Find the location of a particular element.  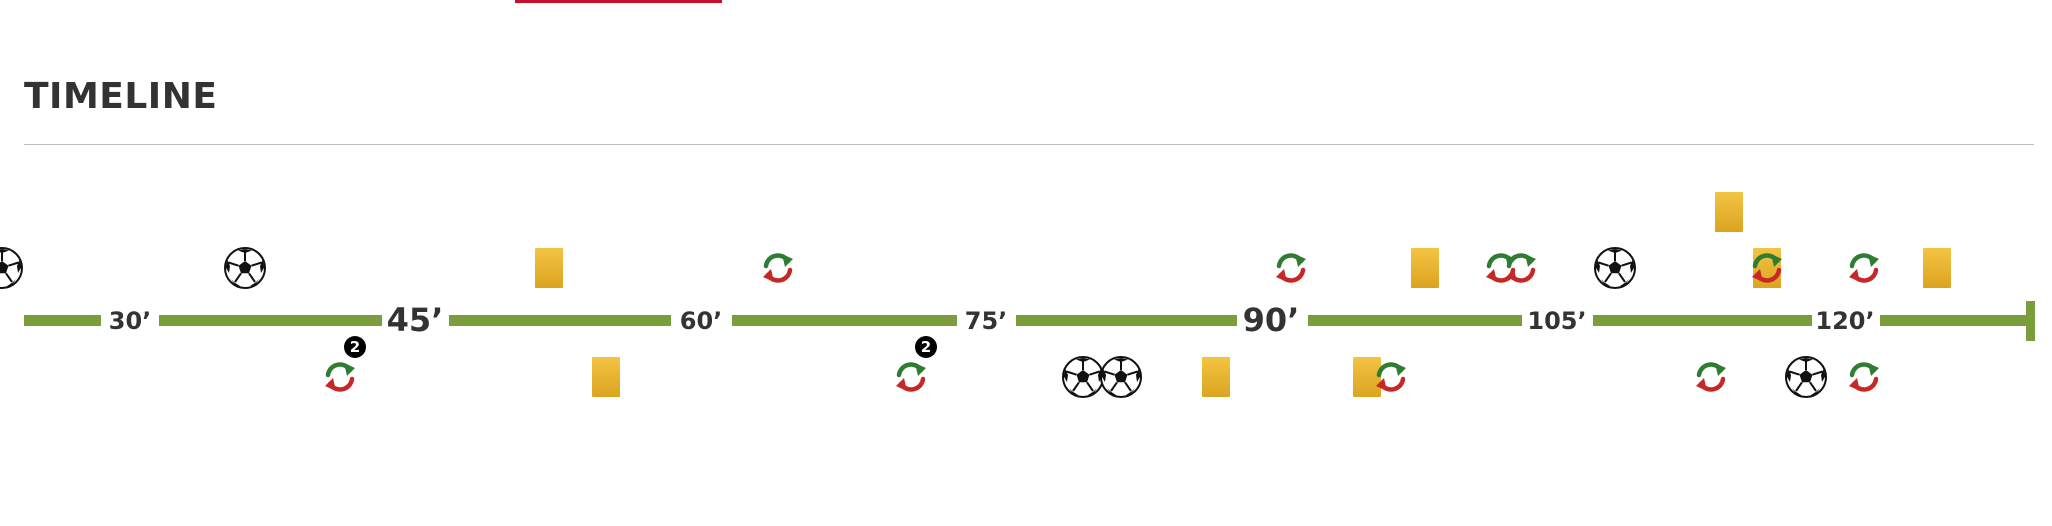

minute-label-120: 120’ is located at coordinates (1845, 321).